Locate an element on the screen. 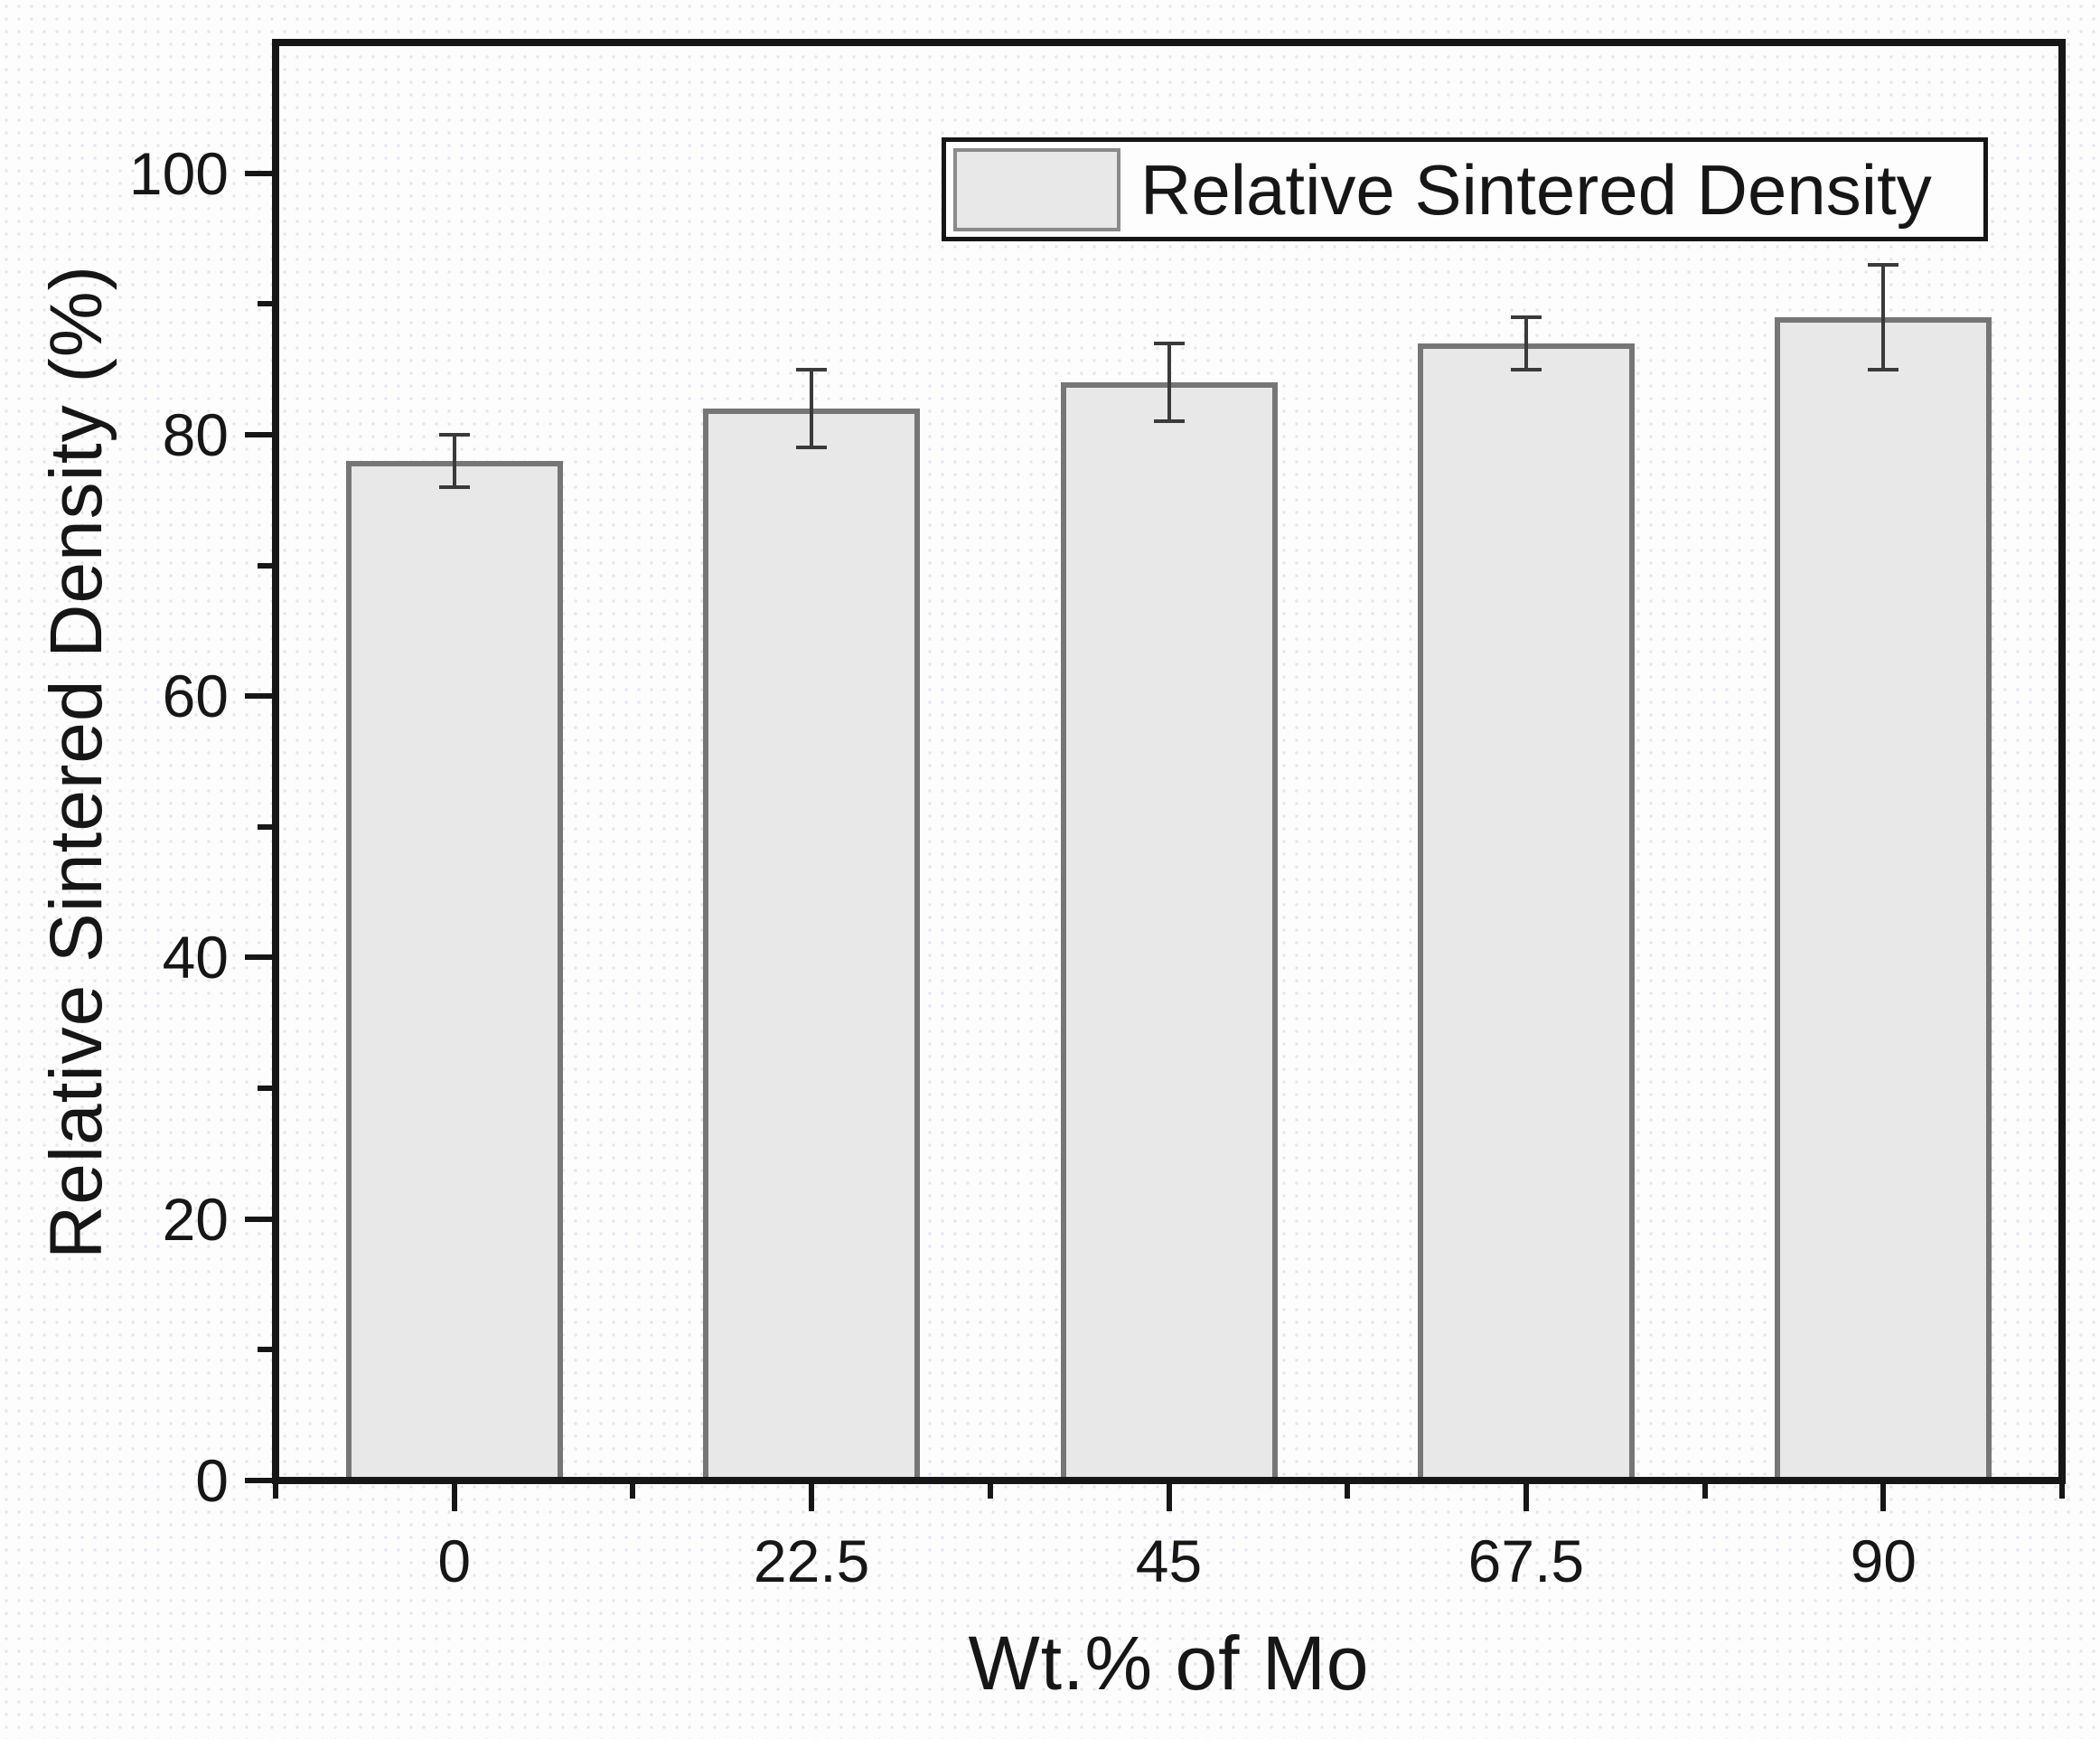  y-tick-label: 20 is located at coordinates (195, 1219).